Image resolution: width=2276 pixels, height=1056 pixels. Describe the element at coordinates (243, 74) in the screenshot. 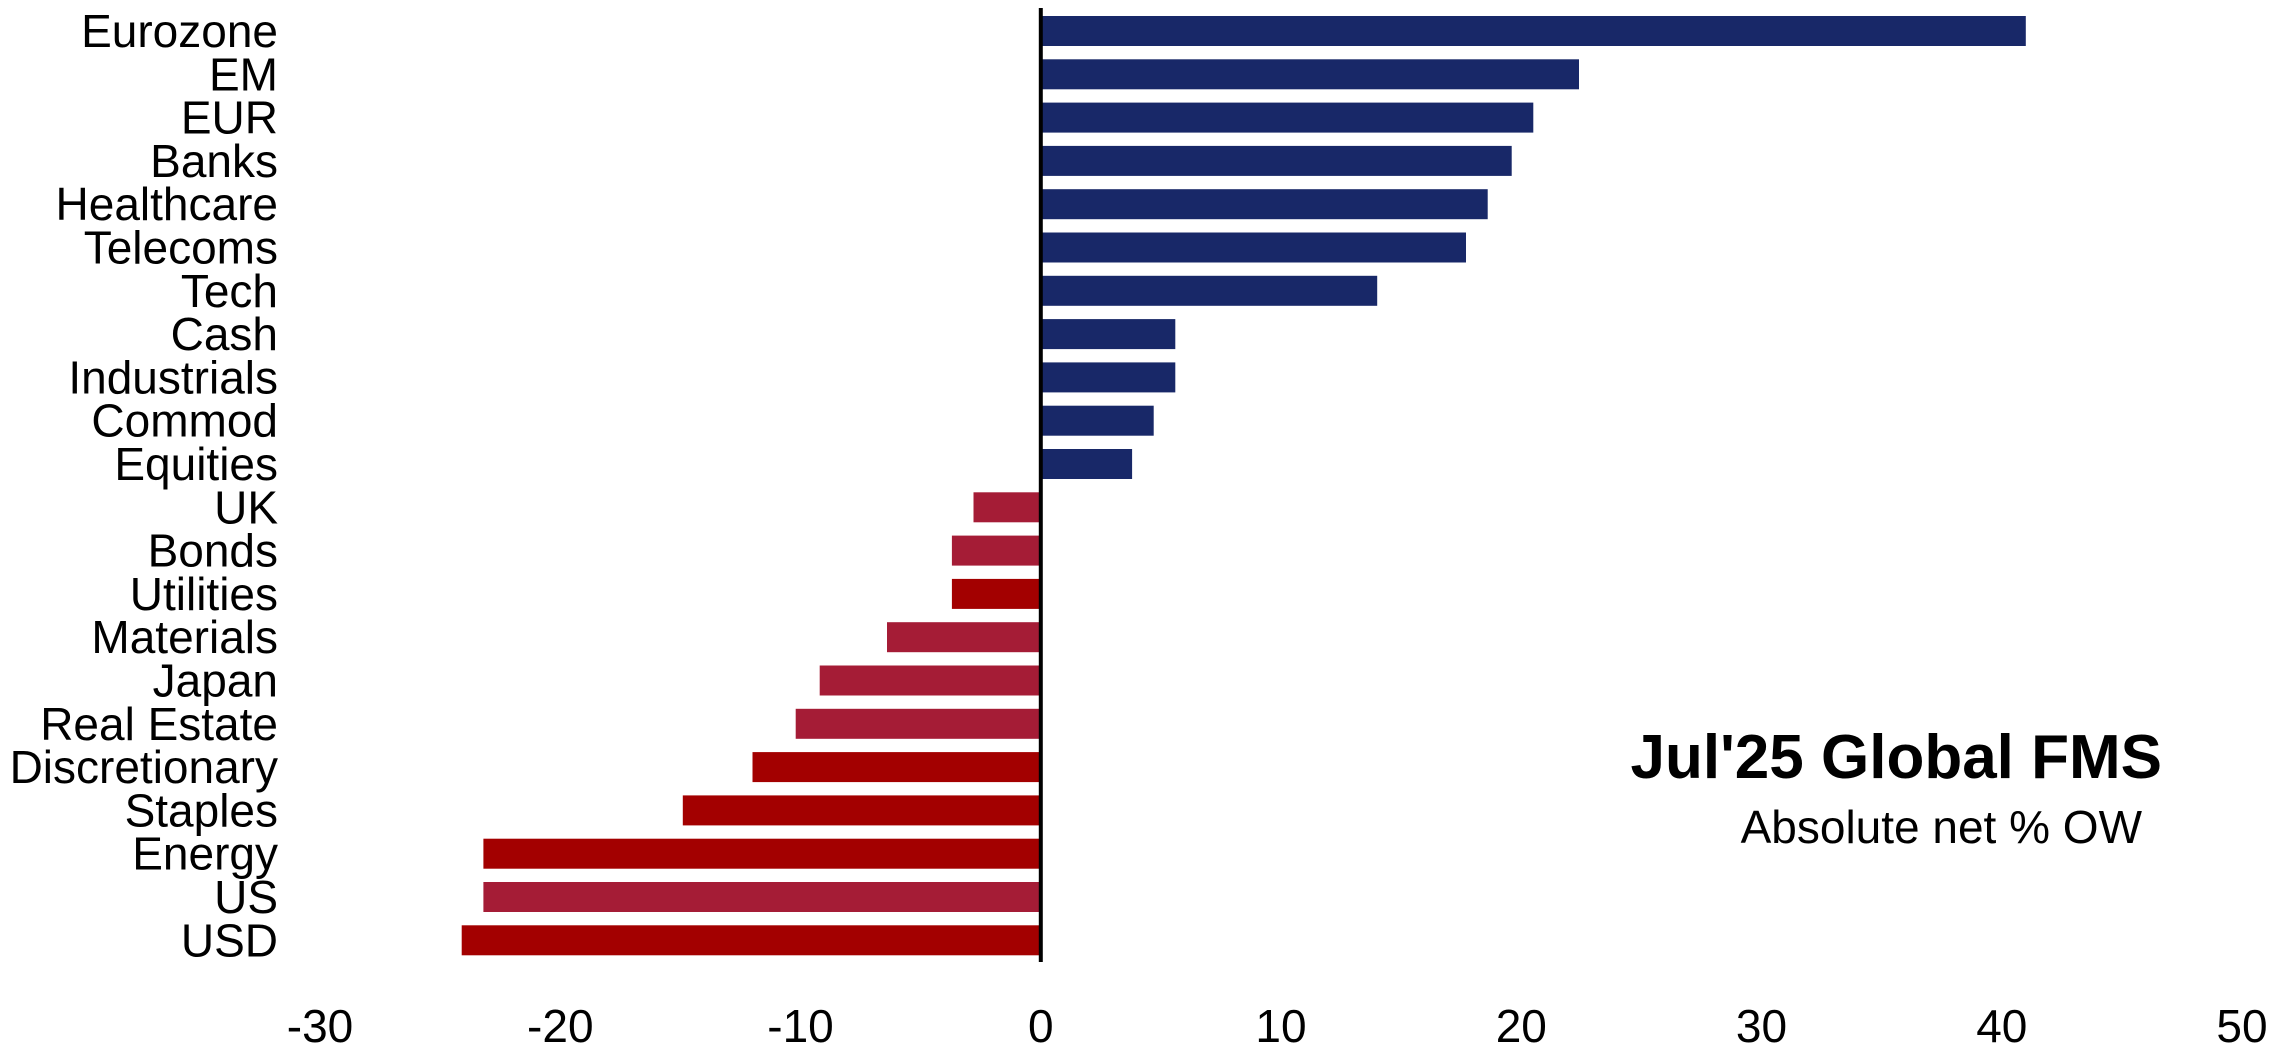

I see `category-label-em: EM` at that location.